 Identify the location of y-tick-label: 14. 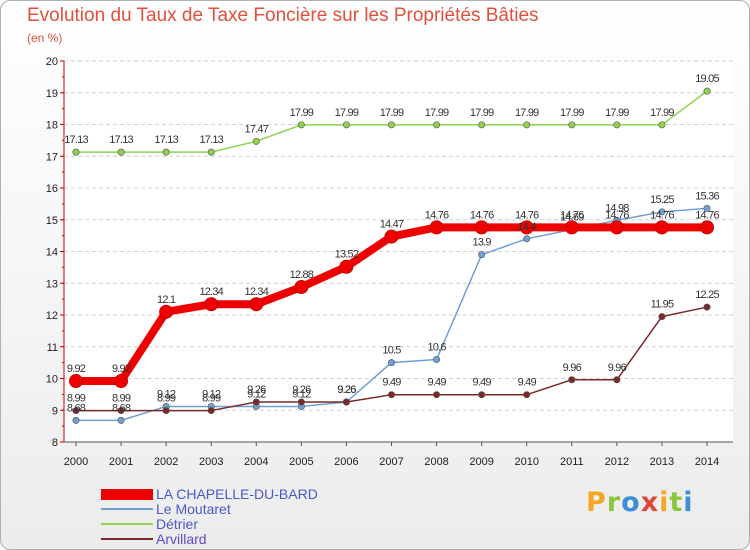
(52, 253).